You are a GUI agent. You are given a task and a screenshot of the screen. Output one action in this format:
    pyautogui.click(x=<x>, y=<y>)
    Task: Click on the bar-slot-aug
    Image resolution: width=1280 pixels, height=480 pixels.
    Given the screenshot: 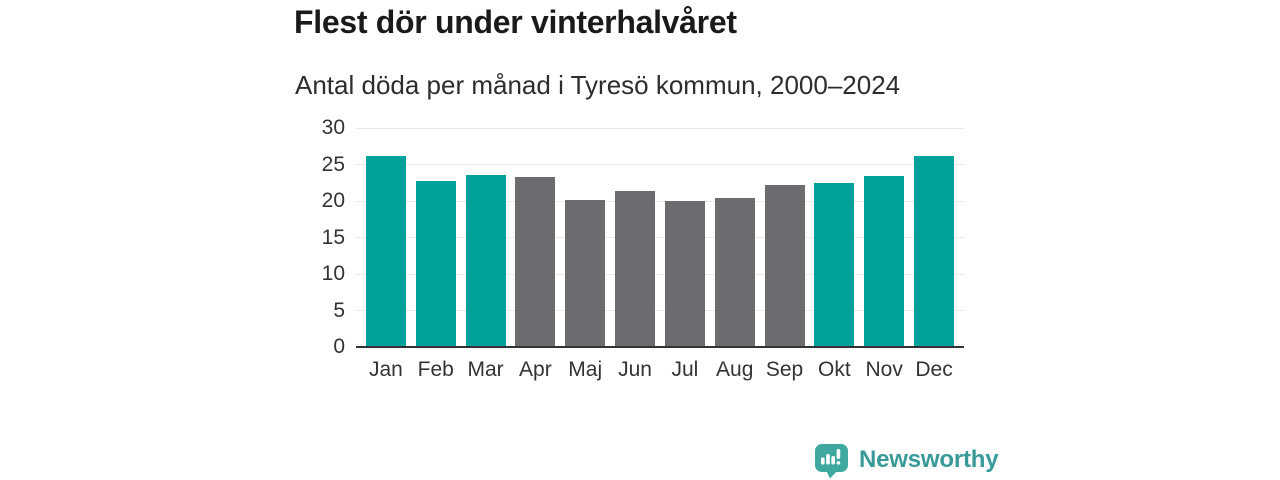 What is the action you would take?
    pyautogui.click(x=735, y=237)
    